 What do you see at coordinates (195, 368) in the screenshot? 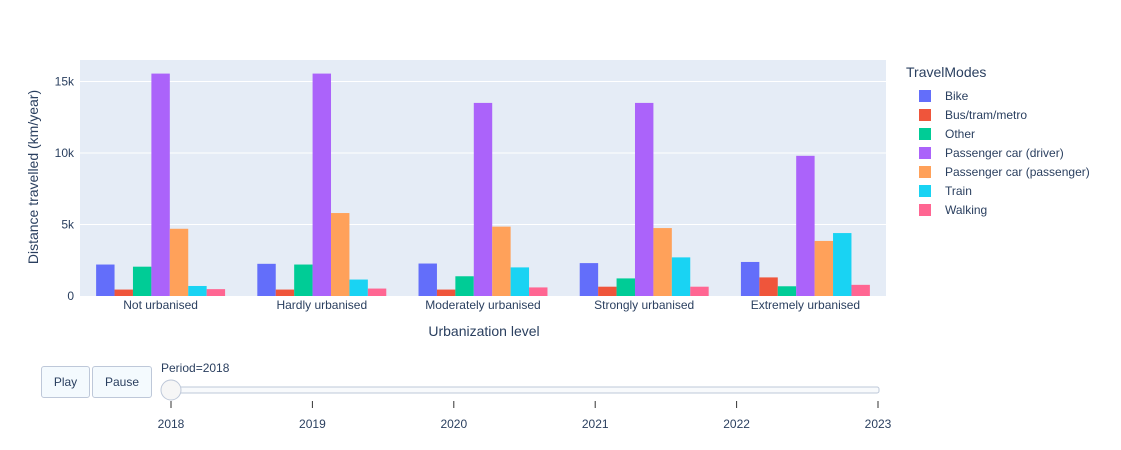
I see `slider-current-value: Period=2018` at bounding box center [195, 368].